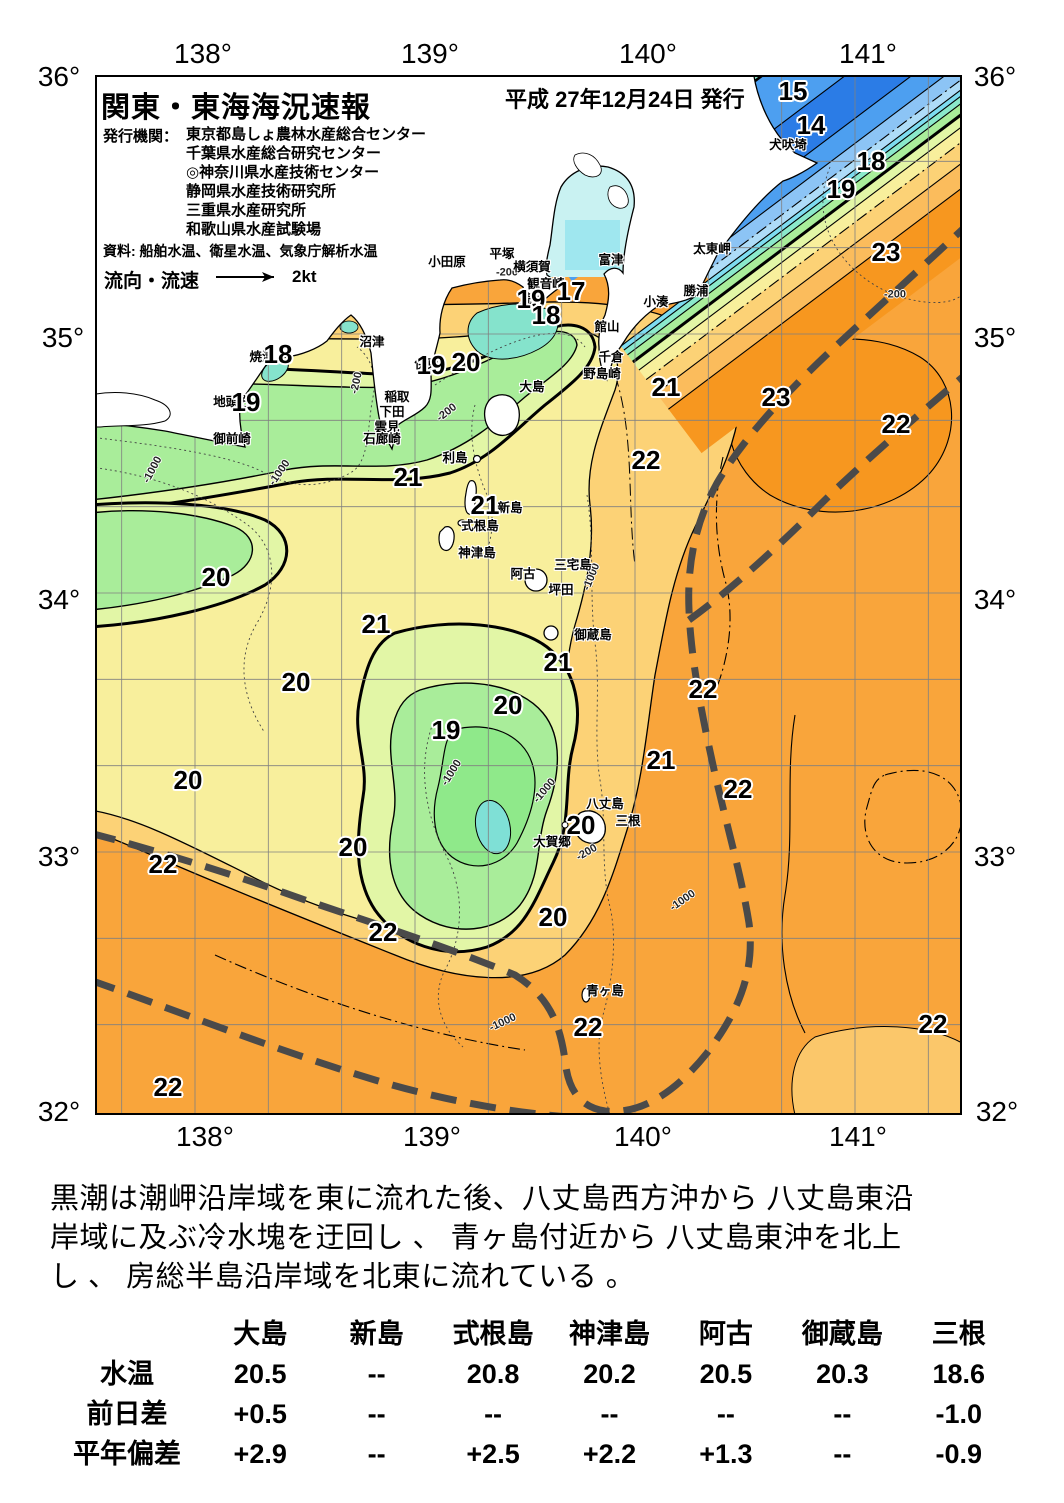  Describe the element at coordinates (725, 1334) in the screenshot. I see `table-col-header: 阿古` at that location.